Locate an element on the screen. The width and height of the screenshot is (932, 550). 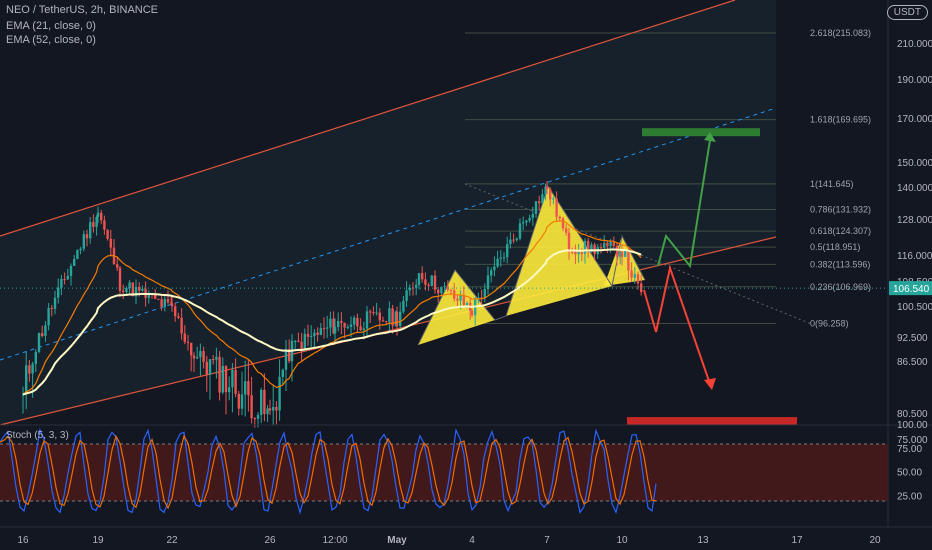
stoch-legend: Stoch (5, 3, 3) is located at coordinates (37, 435).